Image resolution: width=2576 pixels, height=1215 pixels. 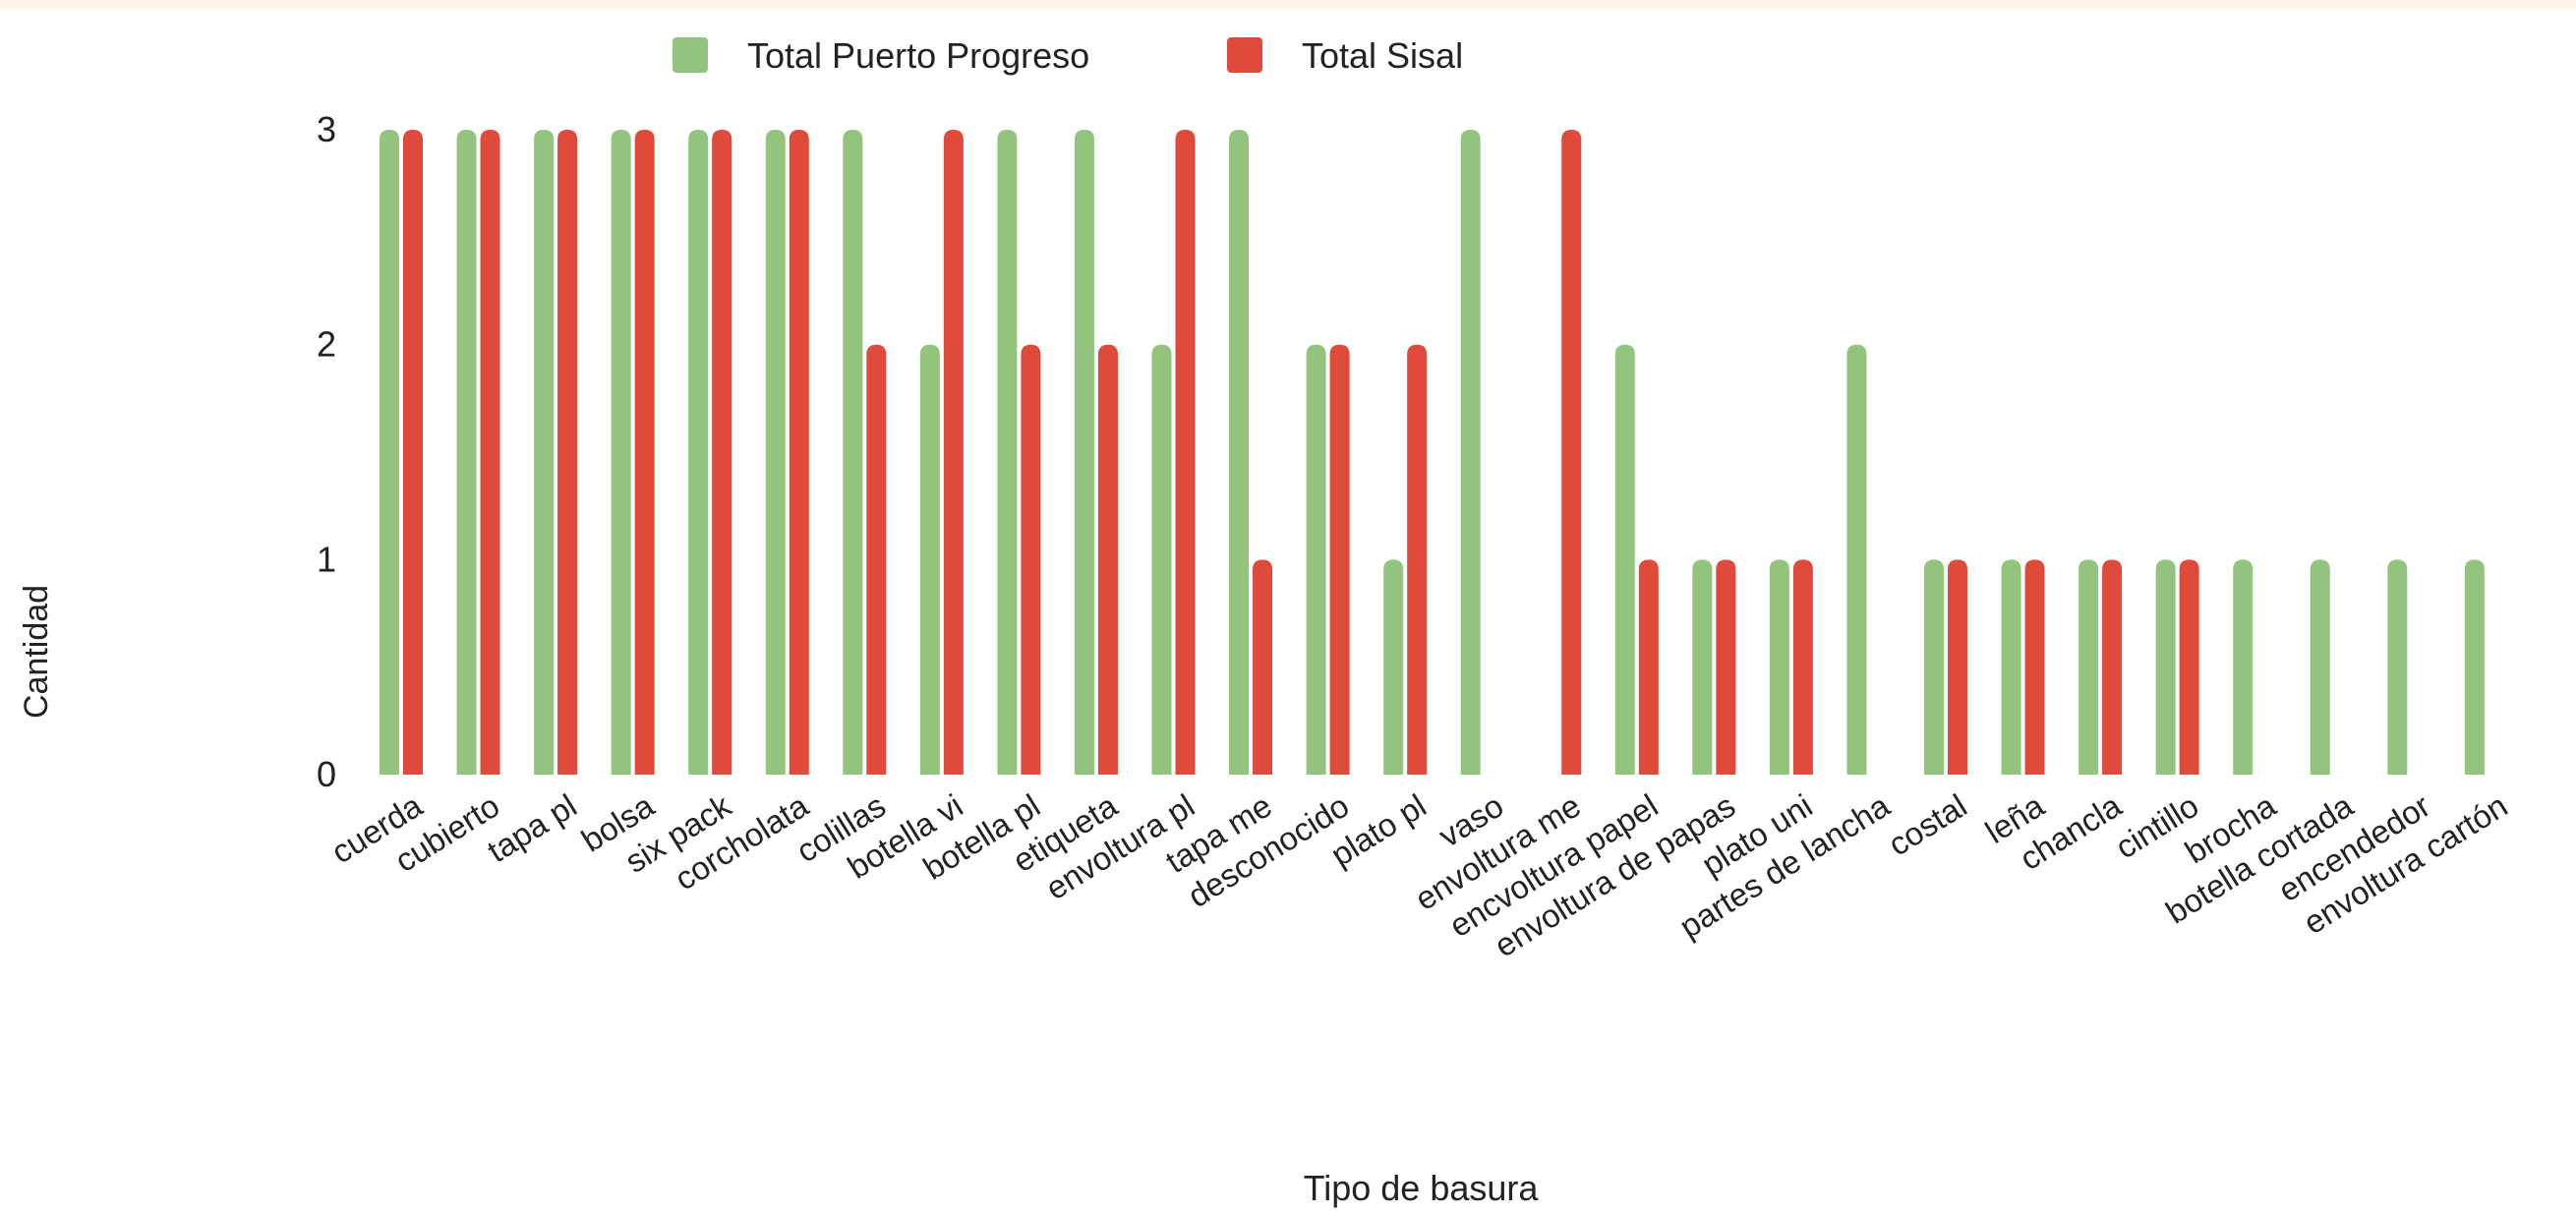 What do you see at coordinates (326, 451) in the screenshot?
I see `y-axis: 0 1 2 3` at bounding box center [326, 451].